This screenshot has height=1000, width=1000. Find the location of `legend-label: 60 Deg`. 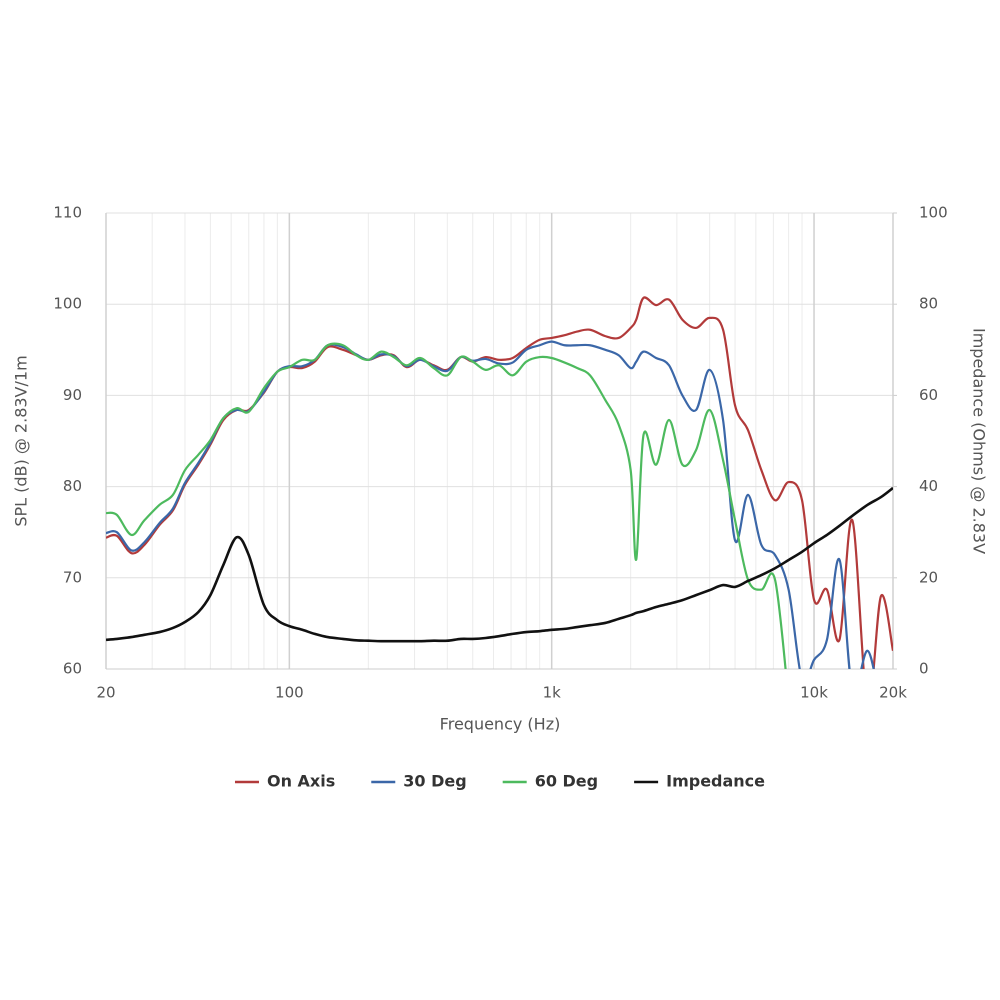

legend-label: 60 Deg is located at coordinates (566, 781).